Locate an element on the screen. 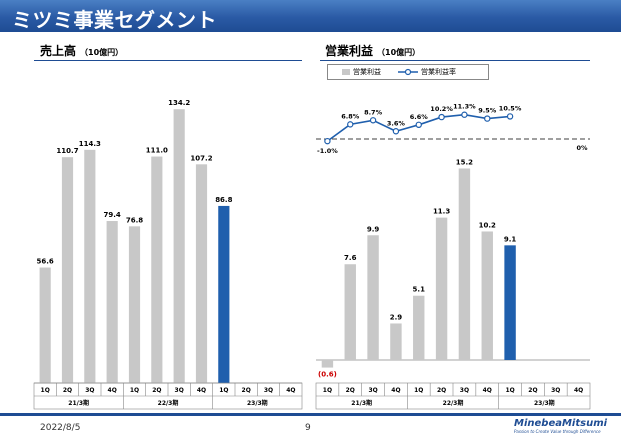  op-value-label: 7.6 is located at coordinates (350, 258).